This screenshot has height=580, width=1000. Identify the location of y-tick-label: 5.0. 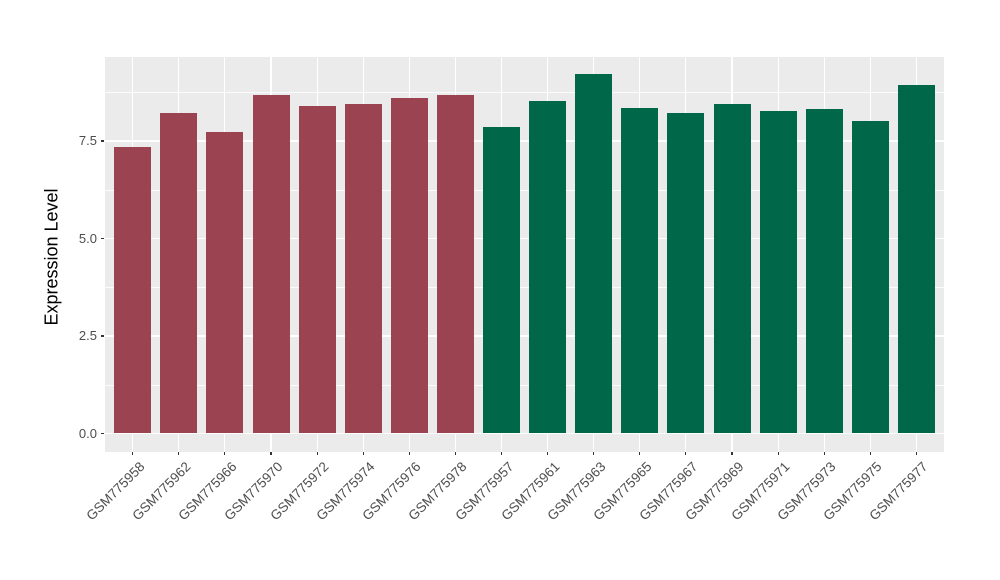
(87, 238).